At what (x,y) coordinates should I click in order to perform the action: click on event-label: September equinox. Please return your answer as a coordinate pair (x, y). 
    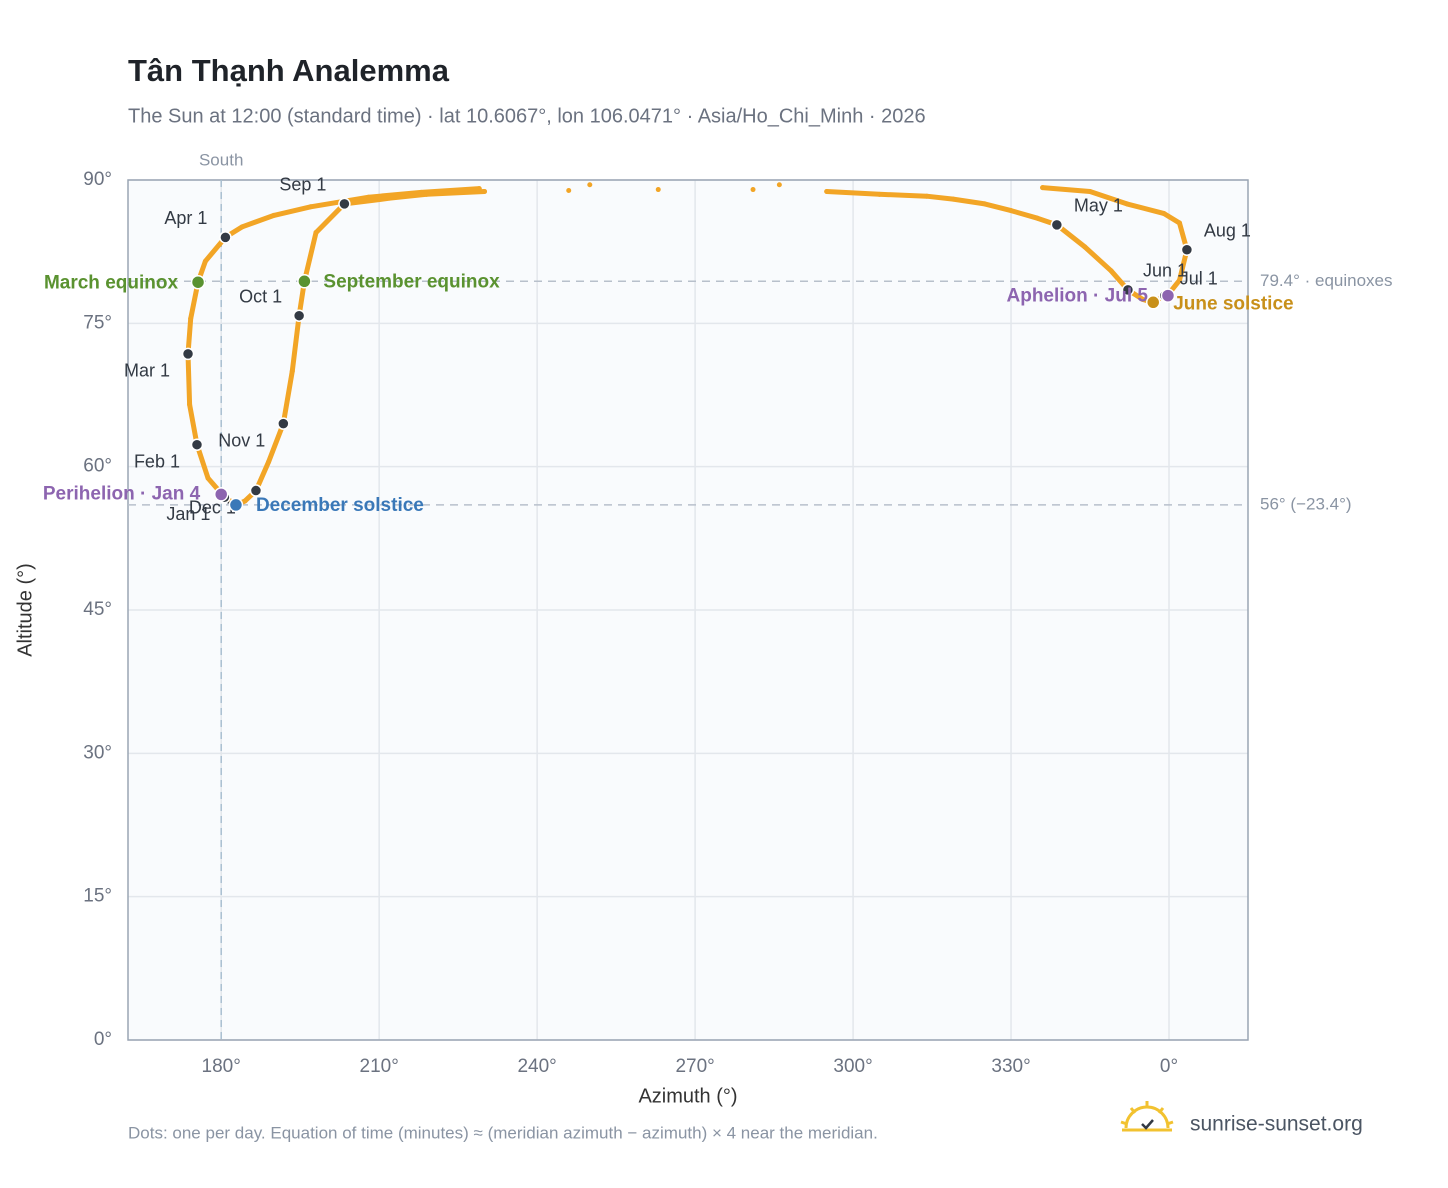
    Looking at the image, I should click on (411, 281).